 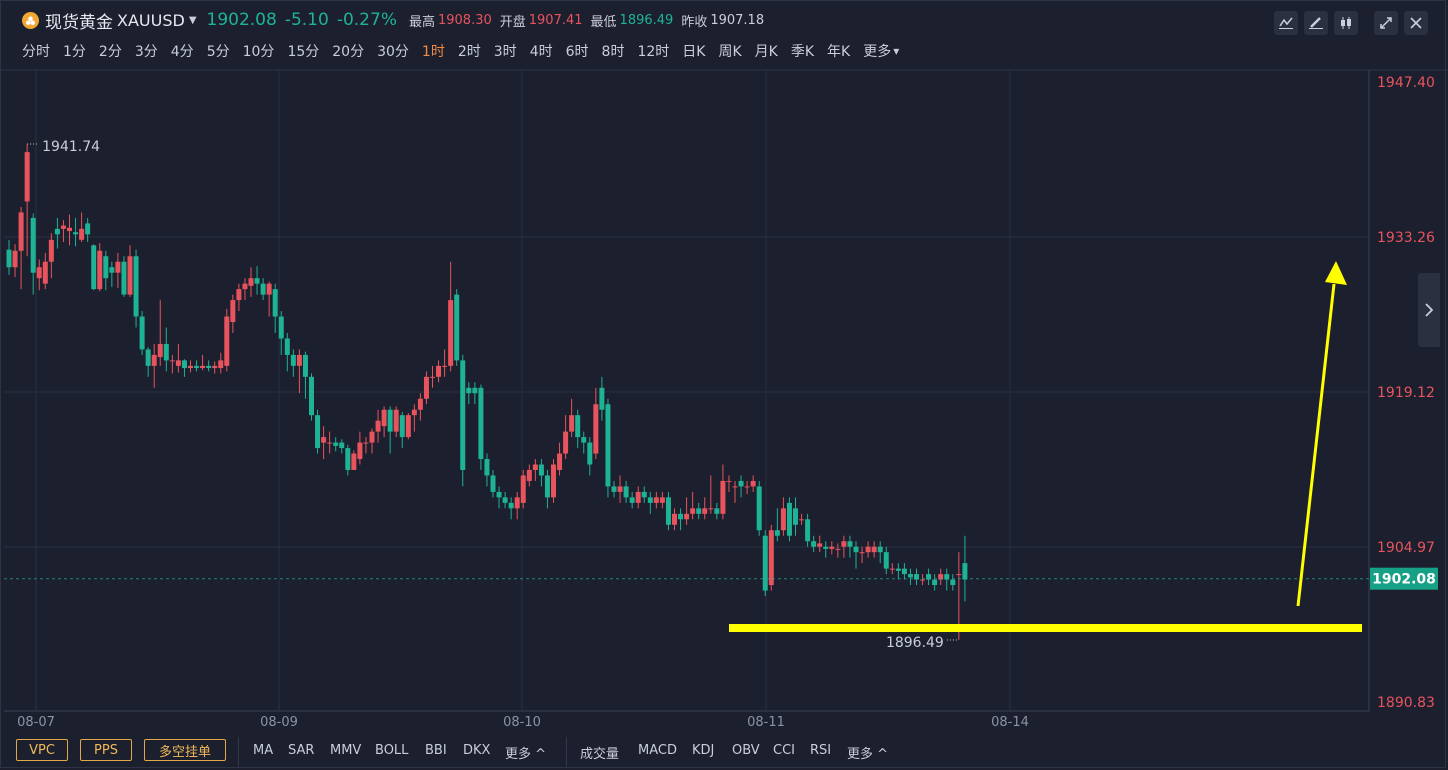 I want to click on period-tab: 2分, so click(x=110, y=52).